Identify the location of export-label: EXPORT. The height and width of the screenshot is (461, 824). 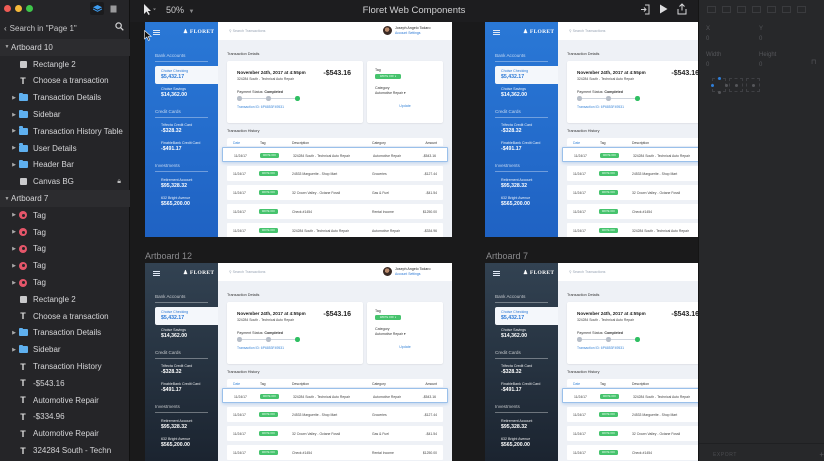
(725, 455).